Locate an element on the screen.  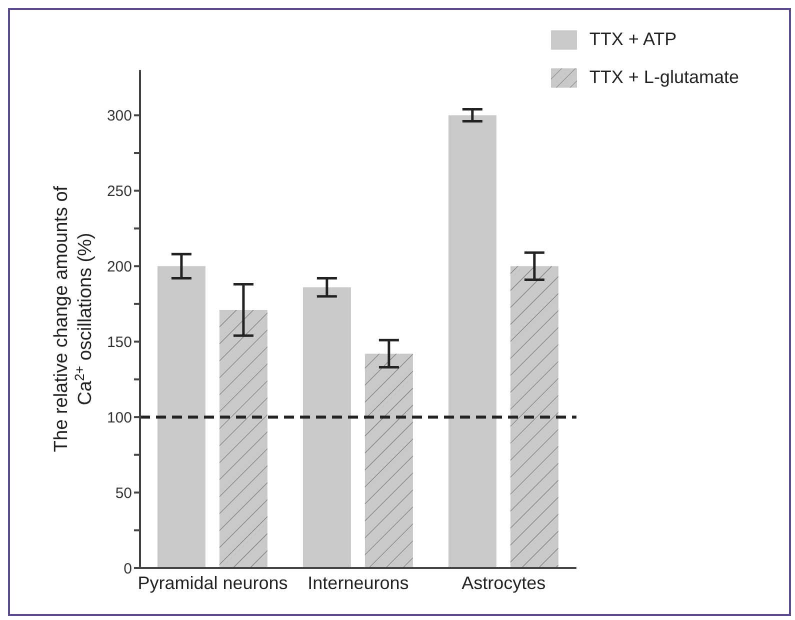
x-tick-label: Interneurons is located at coordinates (358, 582).